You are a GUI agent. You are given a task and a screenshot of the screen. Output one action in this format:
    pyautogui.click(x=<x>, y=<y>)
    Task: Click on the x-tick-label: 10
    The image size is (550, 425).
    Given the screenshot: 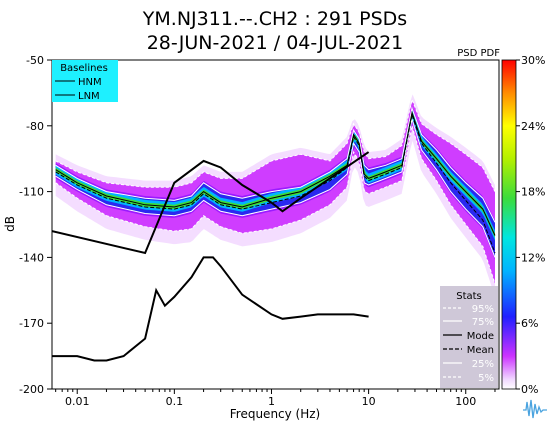 What is the action you would take?
    pyautogui.click(x=369, y=401)
    